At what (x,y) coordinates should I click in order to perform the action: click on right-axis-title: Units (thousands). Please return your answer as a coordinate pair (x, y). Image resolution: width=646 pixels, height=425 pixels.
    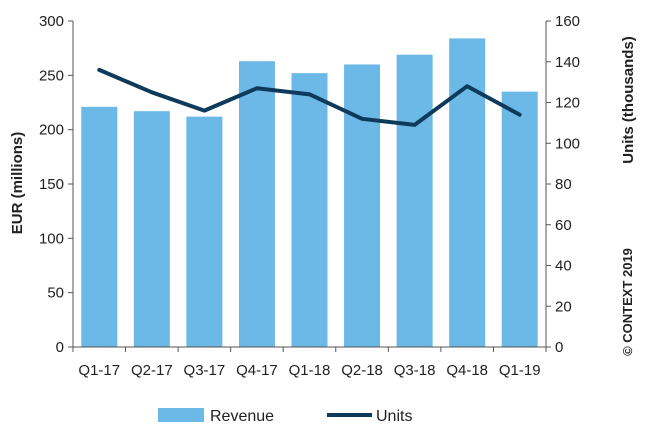
    Looking at the image, I should click on (628, 100).